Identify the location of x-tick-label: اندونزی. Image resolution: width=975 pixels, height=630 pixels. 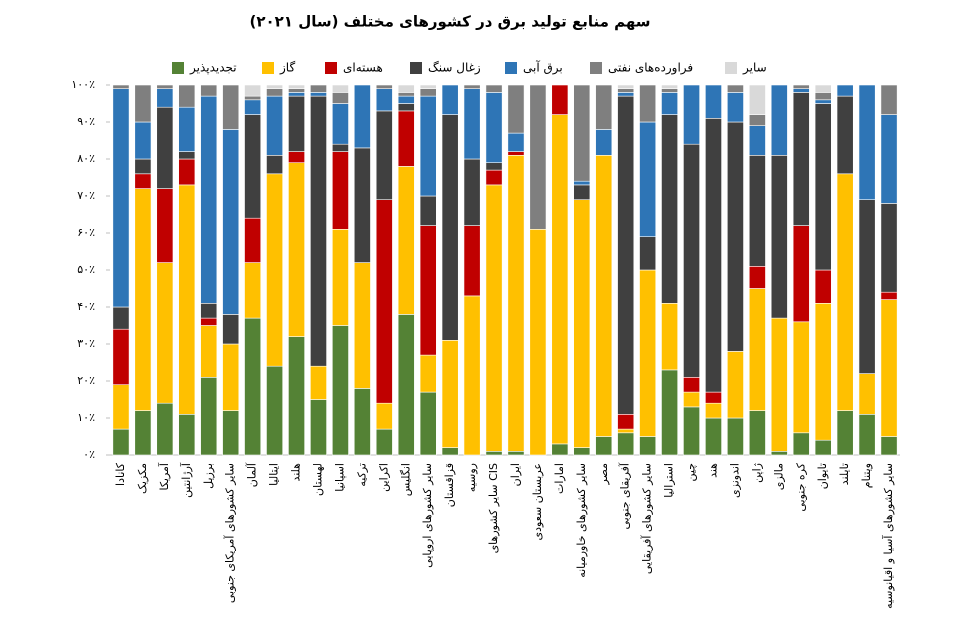
(734, 480).